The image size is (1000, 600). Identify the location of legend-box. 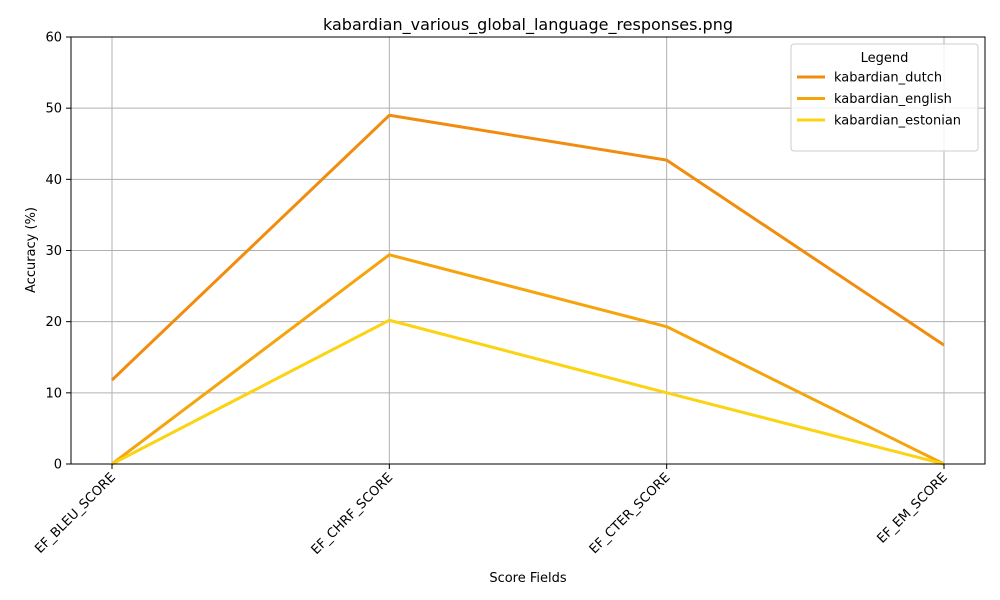
(884, 97).